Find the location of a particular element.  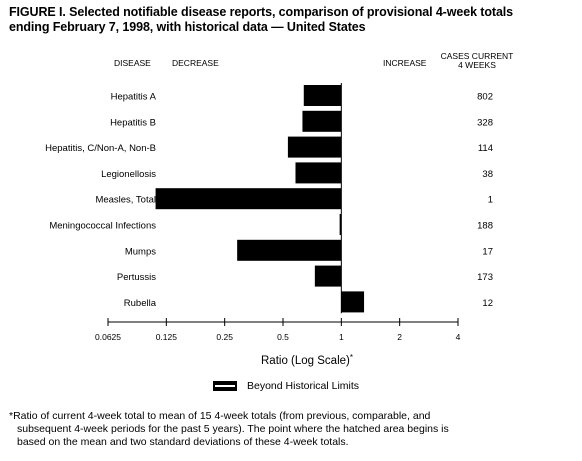

header-cases-line2: 4 WEEKS is located at coordinates (477, 65).